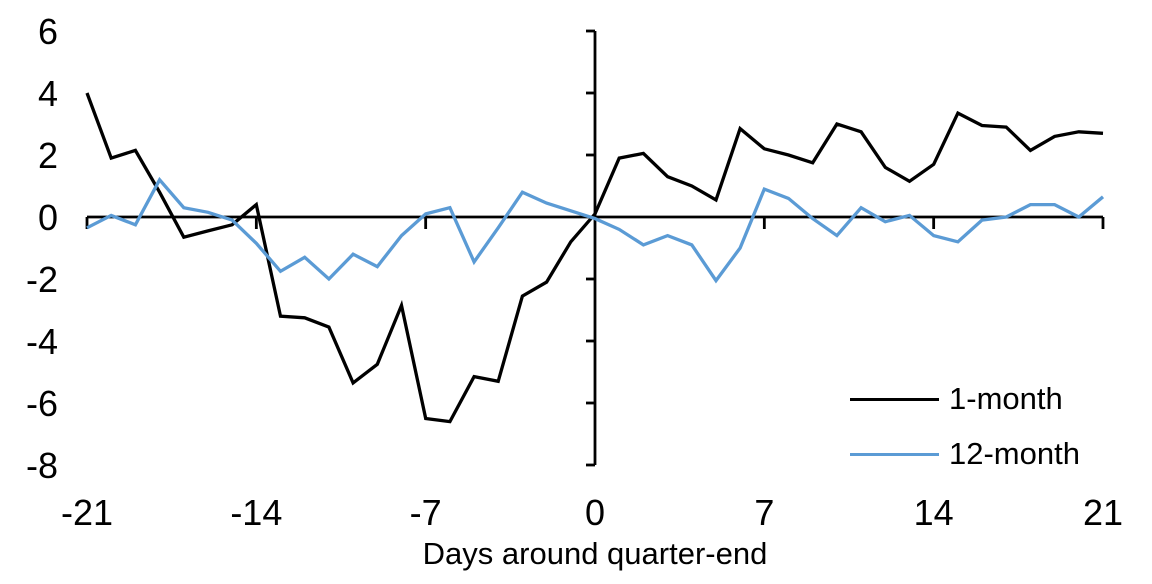  What do you see at coordinates (1103, 512) in the screenshot?
I see `x-tick-label: 21` at bounding box center [1103, 512].